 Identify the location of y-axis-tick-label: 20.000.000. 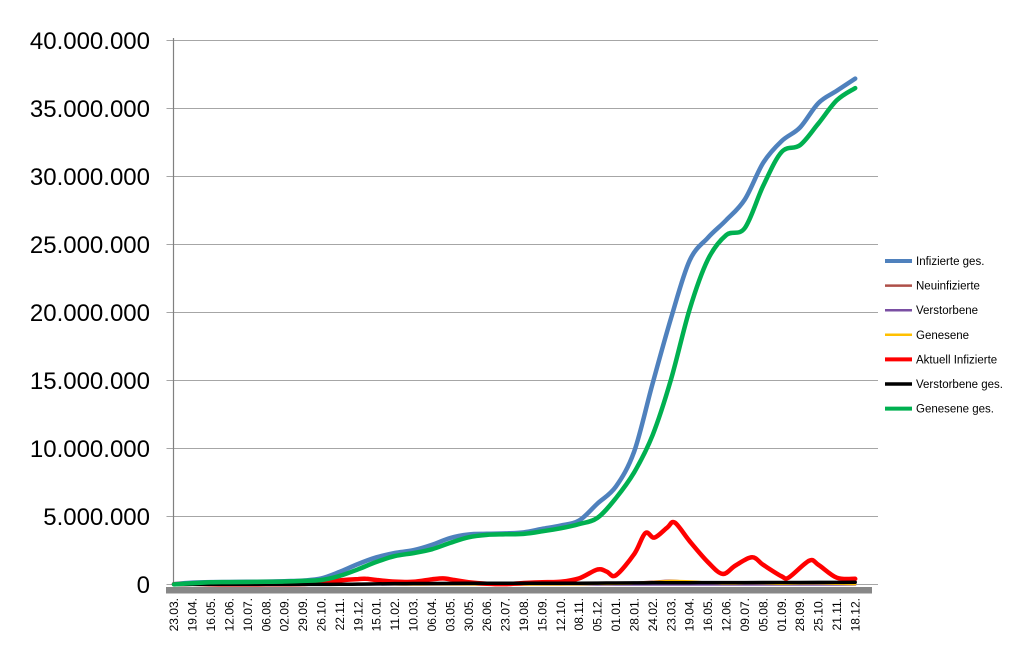
(90, 313).